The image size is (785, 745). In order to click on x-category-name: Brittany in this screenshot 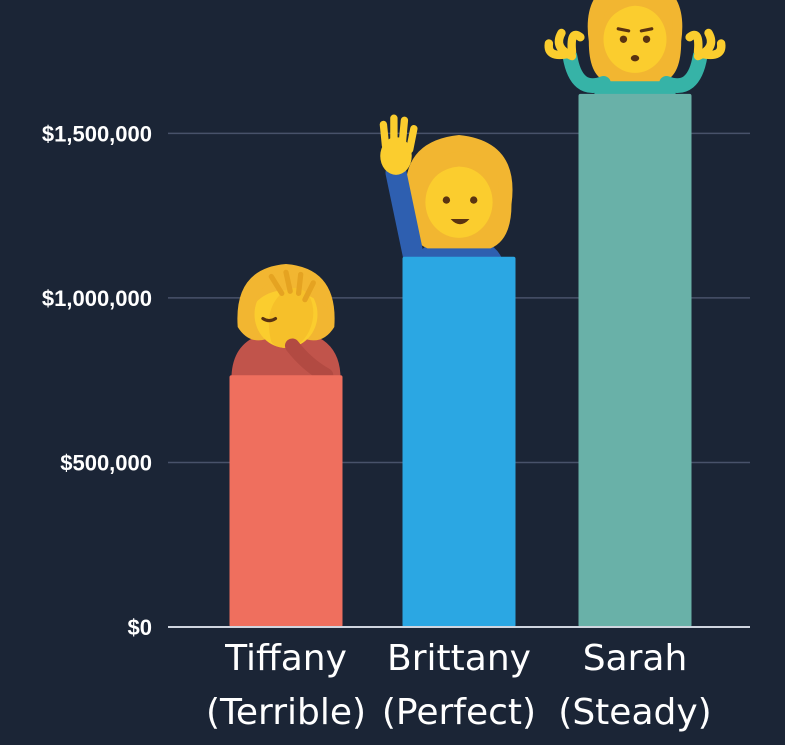, I will do `click(459, 658)`.